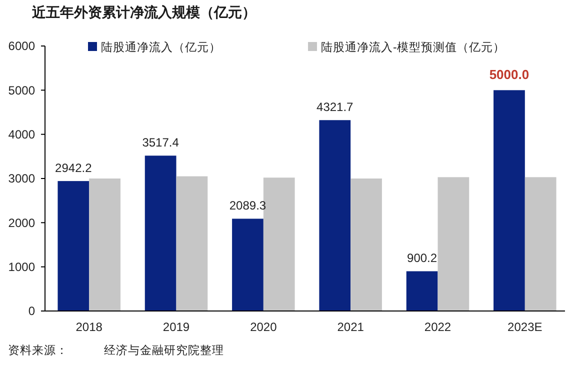  I want to click on x-tick-label: 2019, so click(176, 327).